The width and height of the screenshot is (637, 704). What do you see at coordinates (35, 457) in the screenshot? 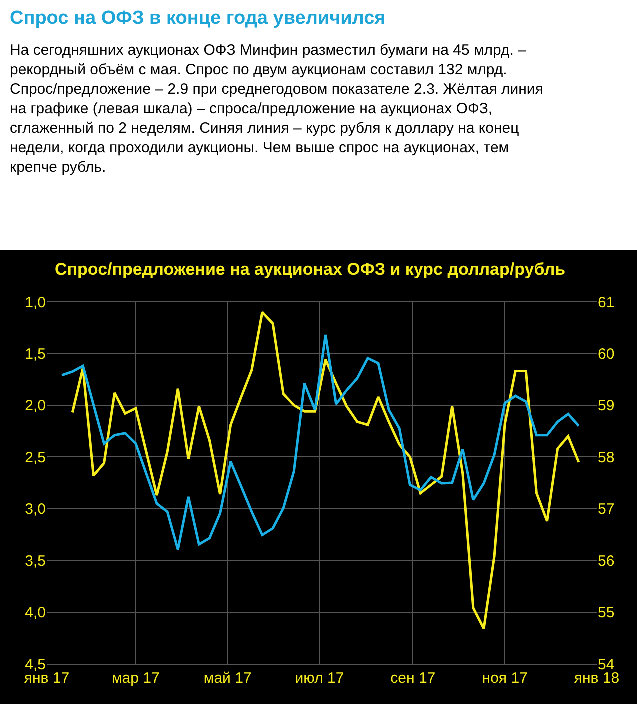
I see `y-tick-label: 2,5` at bounding box center [35, 457].